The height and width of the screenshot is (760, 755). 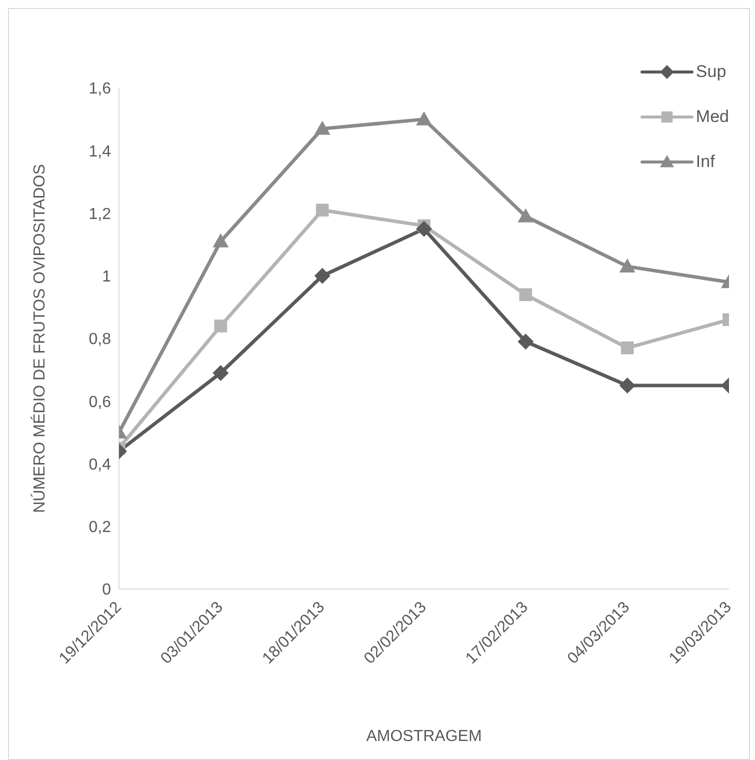 I want to click on y-tick-label: 1,2, so click(x=100, y=214).